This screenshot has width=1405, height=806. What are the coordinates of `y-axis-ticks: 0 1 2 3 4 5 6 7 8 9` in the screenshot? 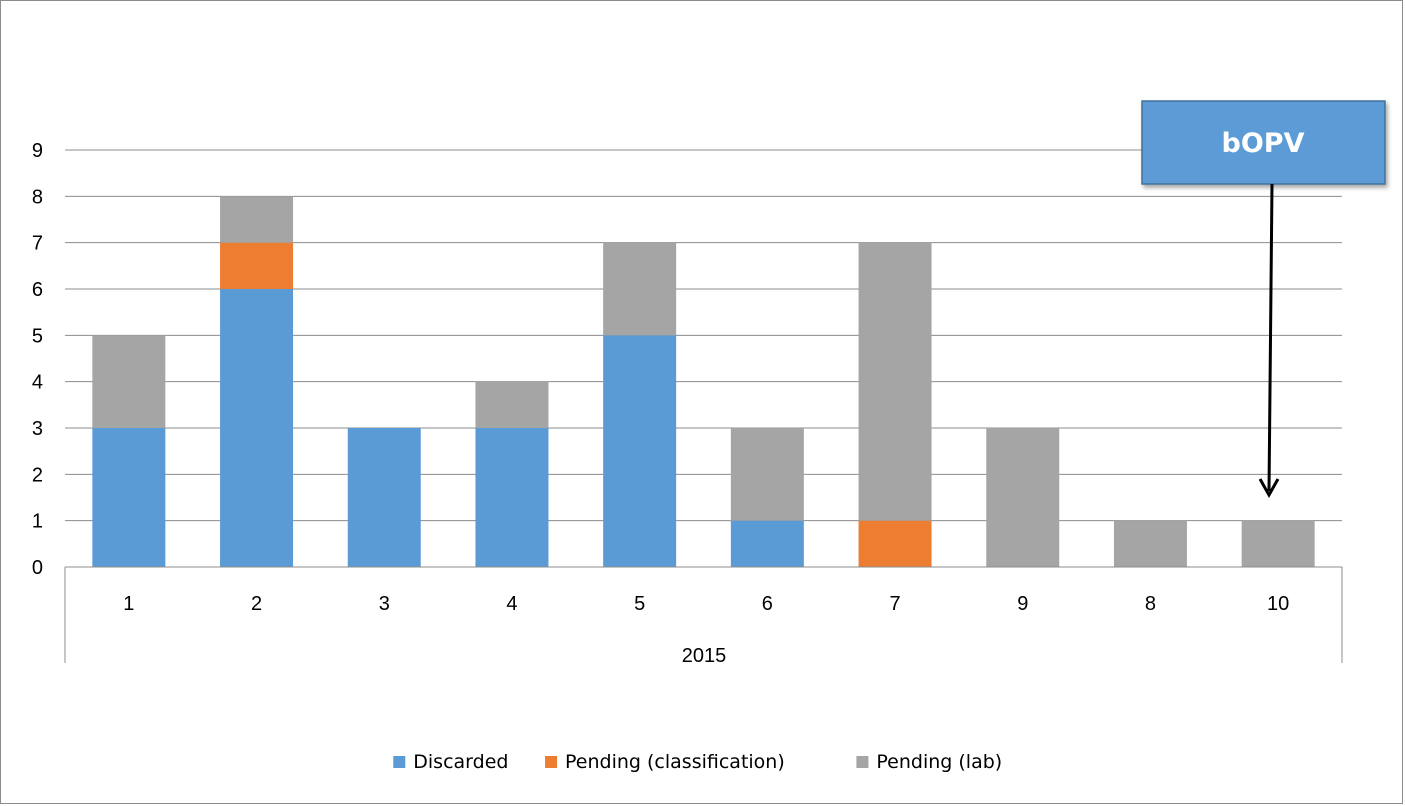 It's located at (37, 359).